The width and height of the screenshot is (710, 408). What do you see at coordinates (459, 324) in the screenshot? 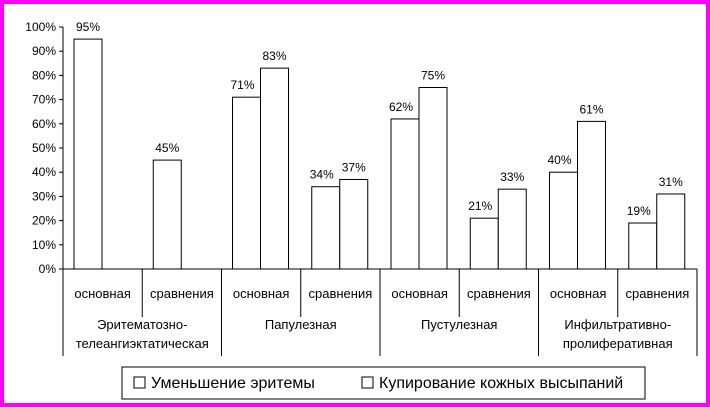
I see `group-label: Пустулезная` at bounding box center [459, 324].